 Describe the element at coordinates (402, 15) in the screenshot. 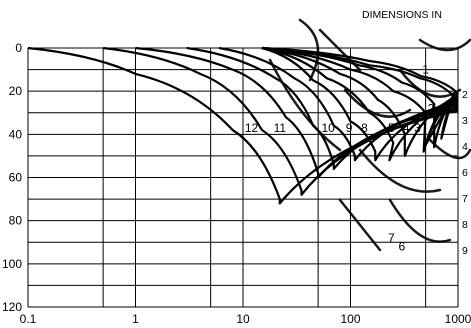

I see `chart-heading: DIMENSIONS IN` at that location.